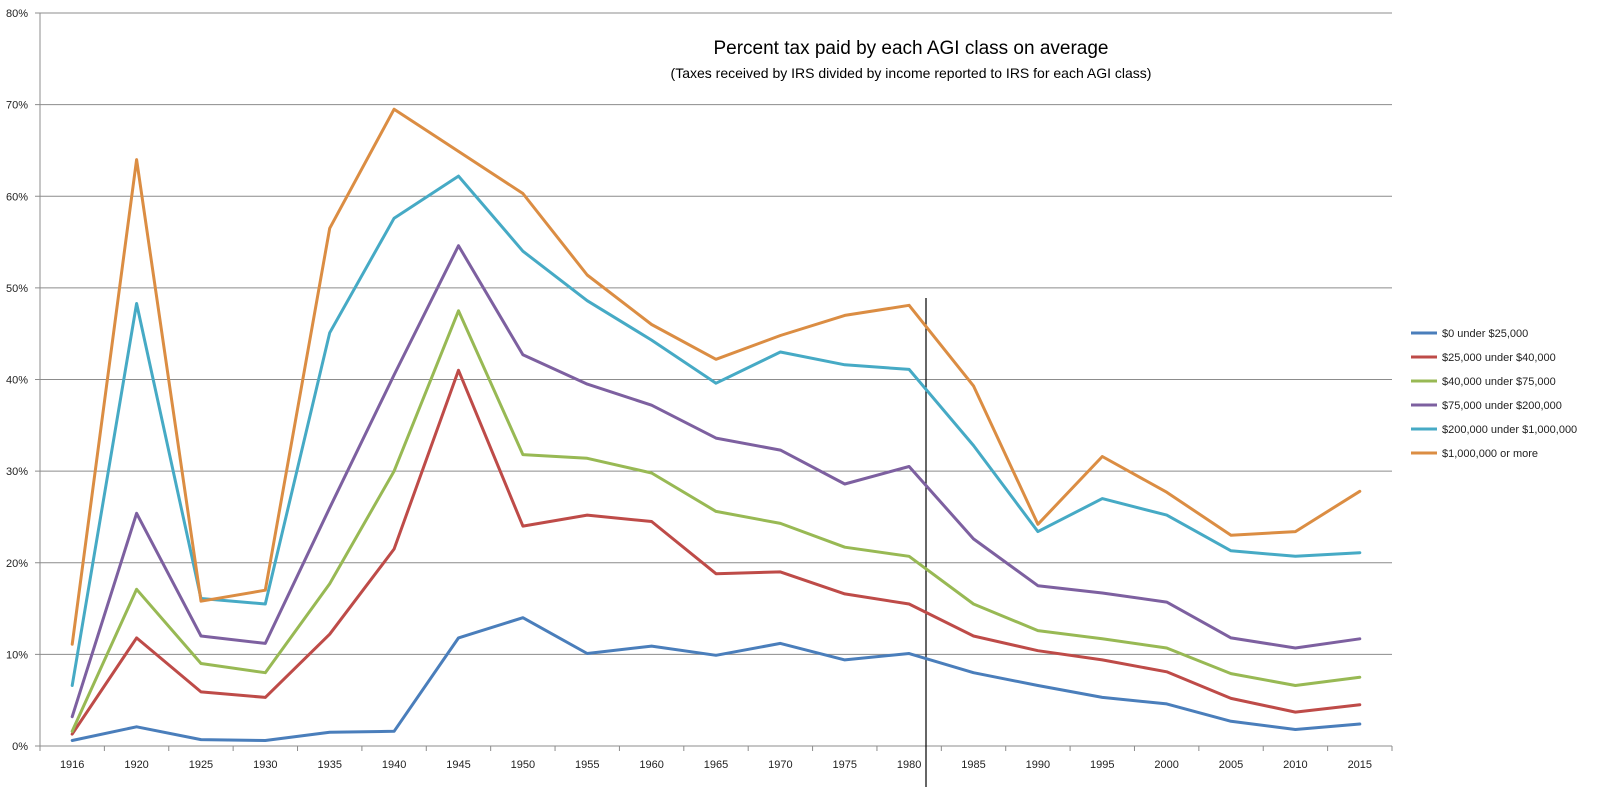 The image size is (1602, 787). I want to click on y-tick-label: 80%, so click(17, 14).